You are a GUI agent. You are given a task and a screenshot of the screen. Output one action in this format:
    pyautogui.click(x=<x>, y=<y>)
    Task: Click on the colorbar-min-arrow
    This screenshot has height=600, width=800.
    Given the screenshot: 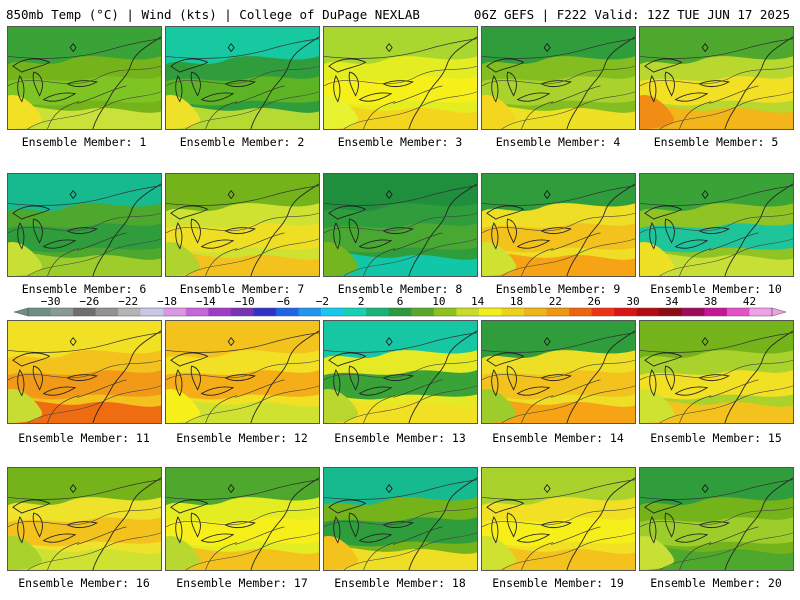 What is the action you would take?
    pyautogui.click(x=21, y=312)
    